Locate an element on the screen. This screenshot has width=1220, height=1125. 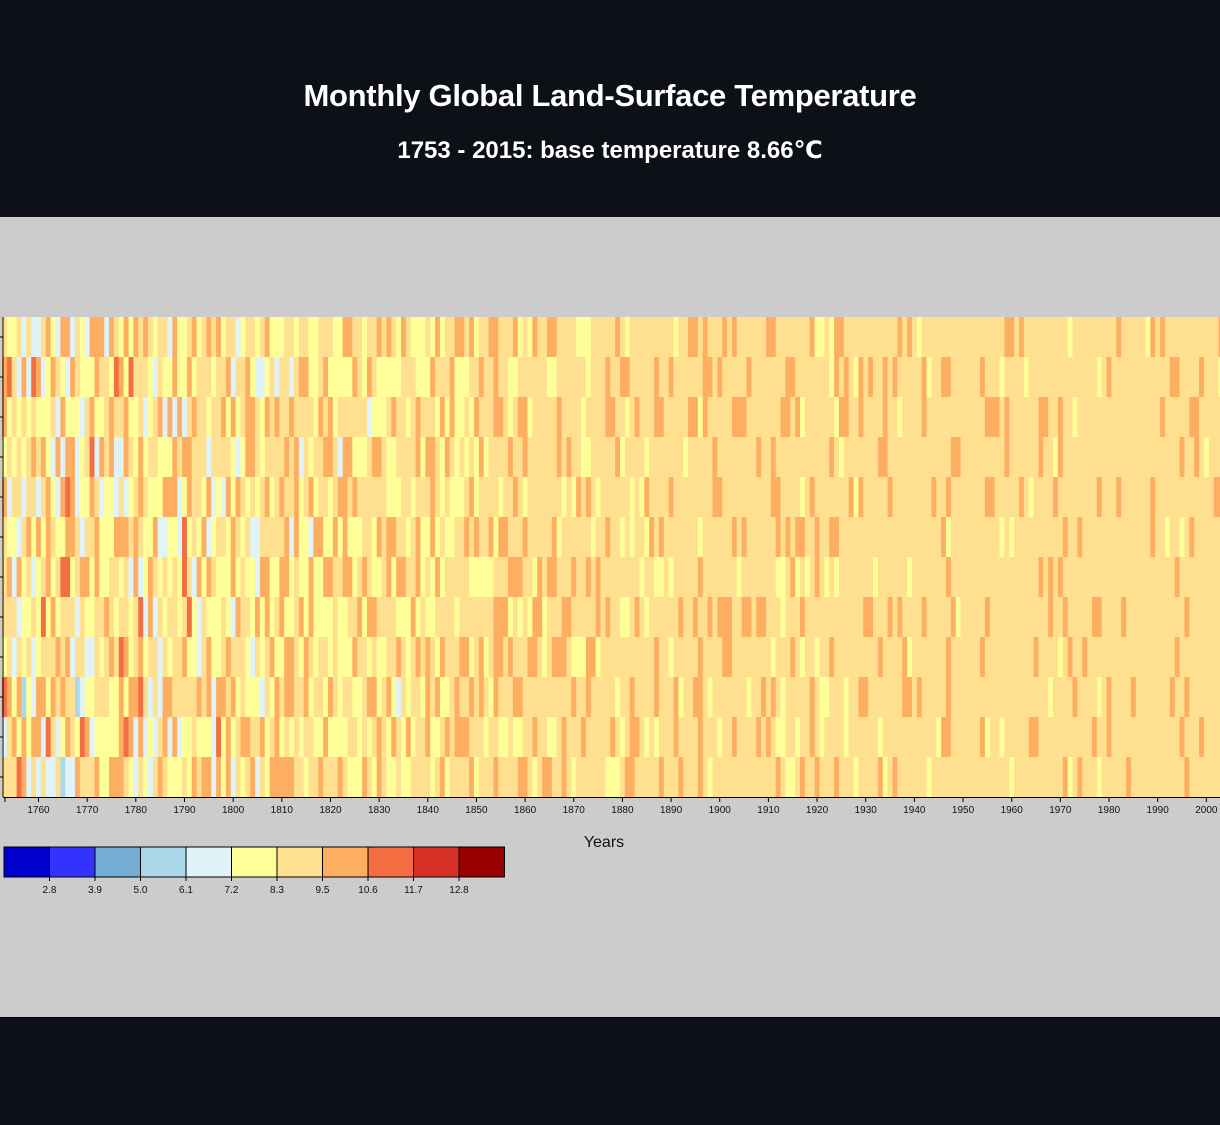
x-tick-label: 1990 is located at coordinates (1158, 810).